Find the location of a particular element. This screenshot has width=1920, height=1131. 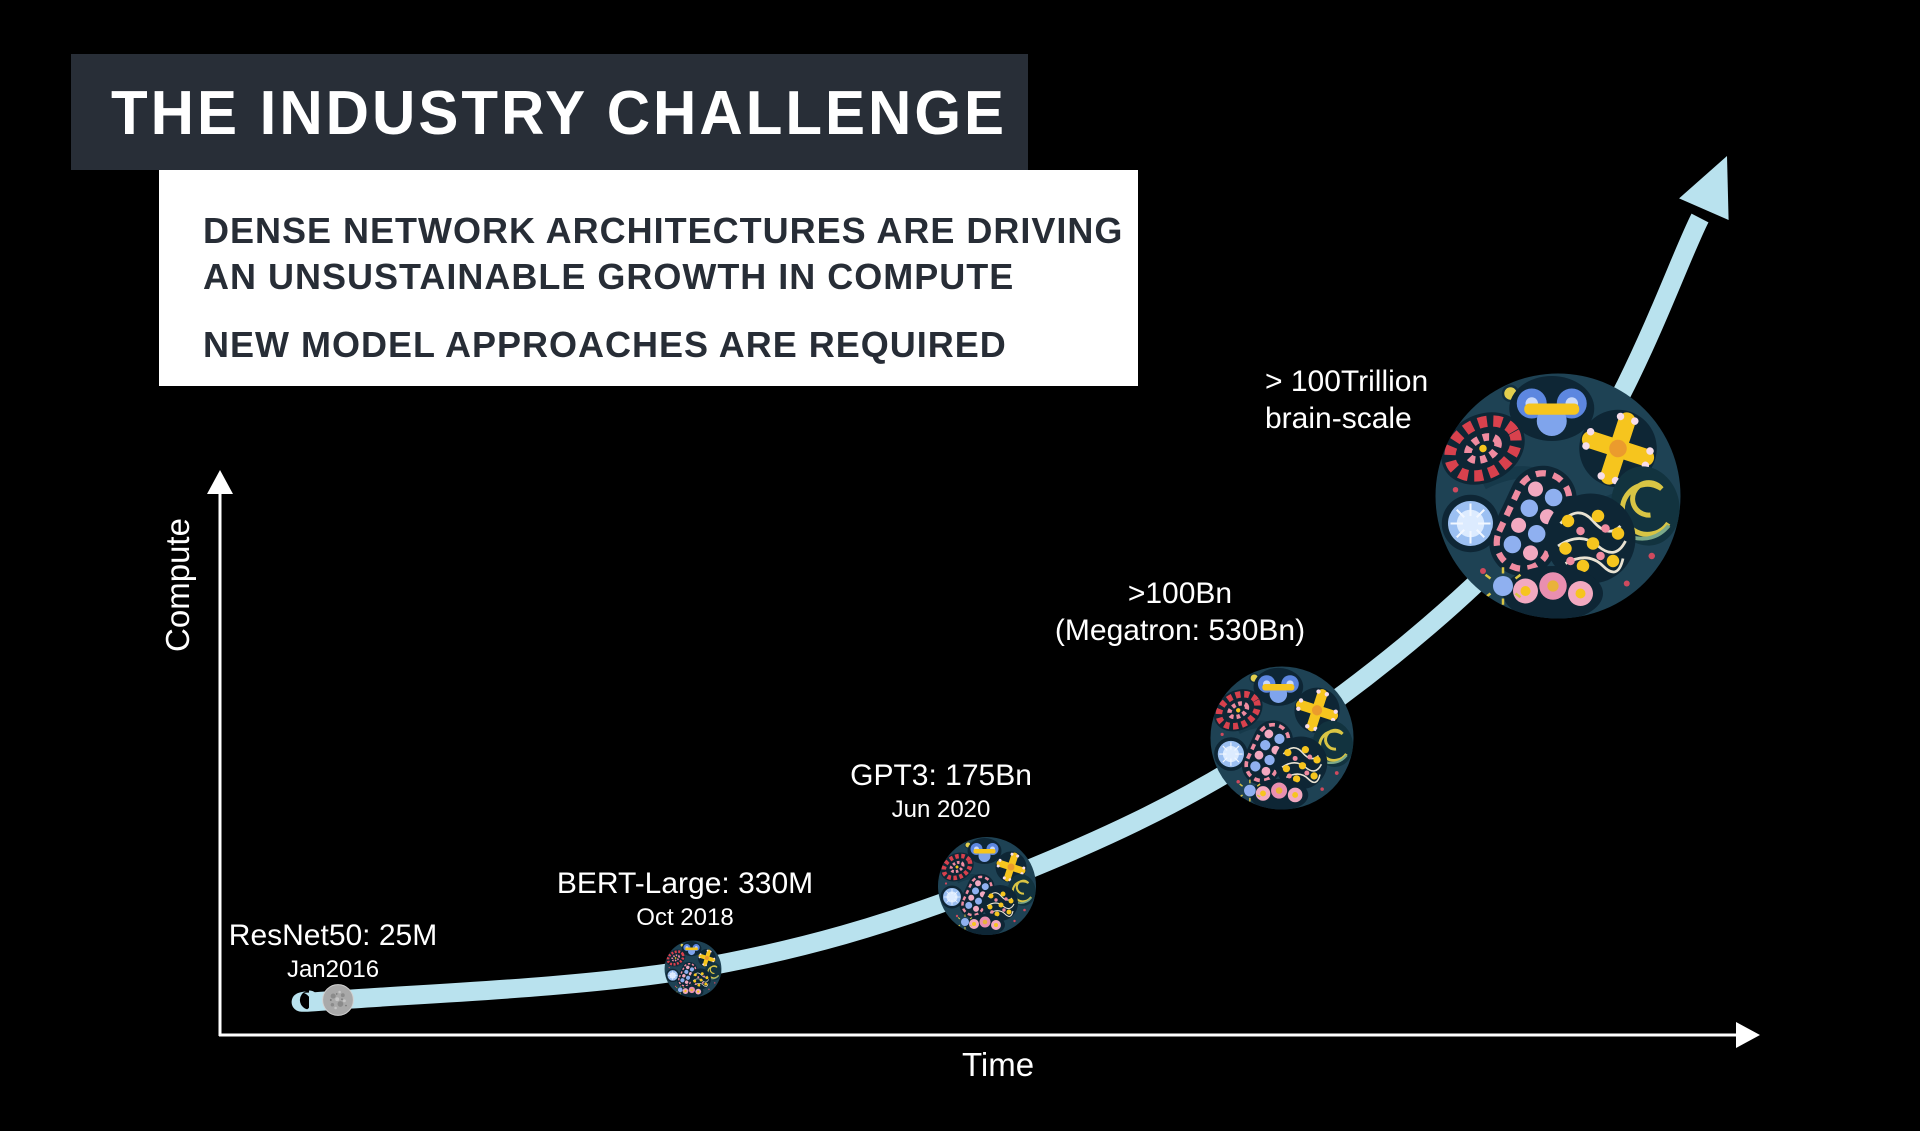

label-bert-large: BERT-Large: 330M Oct 2018 is located at coordinates (685, 899).